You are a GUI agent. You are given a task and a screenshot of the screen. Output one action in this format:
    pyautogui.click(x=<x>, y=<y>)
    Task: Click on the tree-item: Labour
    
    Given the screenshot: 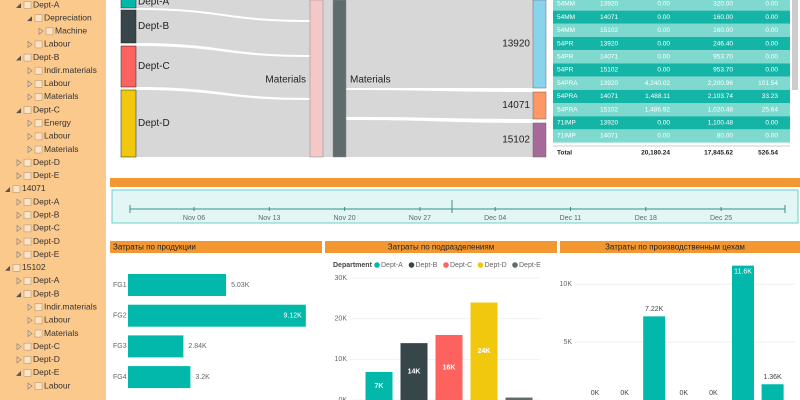 What is the action you would take?
    pyautogui.click(x=57, y=385)
    